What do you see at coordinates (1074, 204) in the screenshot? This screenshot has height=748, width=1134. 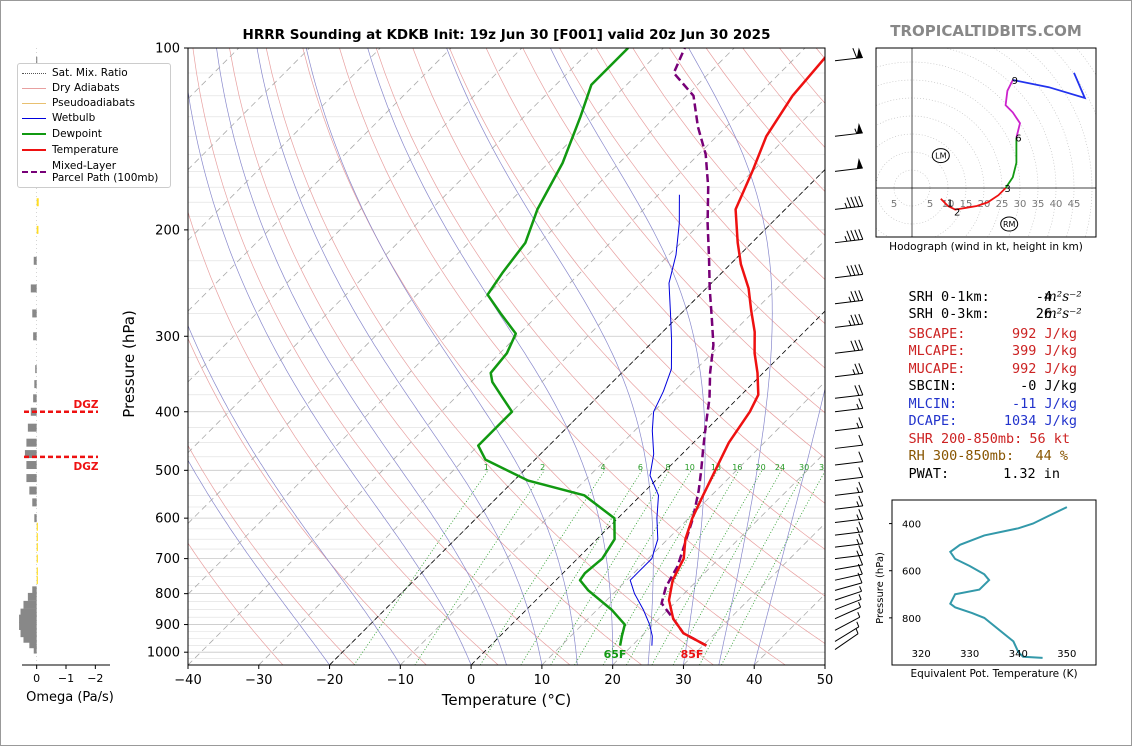 I see `hodo-ring-label: 45` at bounding box center [1074, 204].